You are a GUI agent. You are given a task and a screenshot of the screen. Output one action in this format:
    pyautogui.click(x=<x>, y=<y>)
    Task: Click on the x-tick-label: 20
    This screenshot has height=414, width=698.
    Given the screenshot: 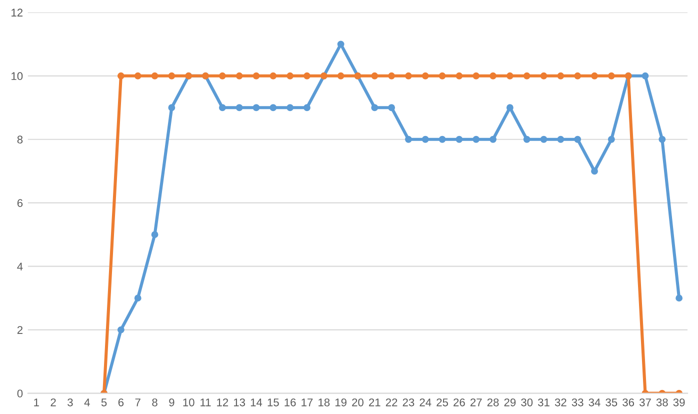 What is the action you would take?
    pyautogui.click(x=358, y=402)
    